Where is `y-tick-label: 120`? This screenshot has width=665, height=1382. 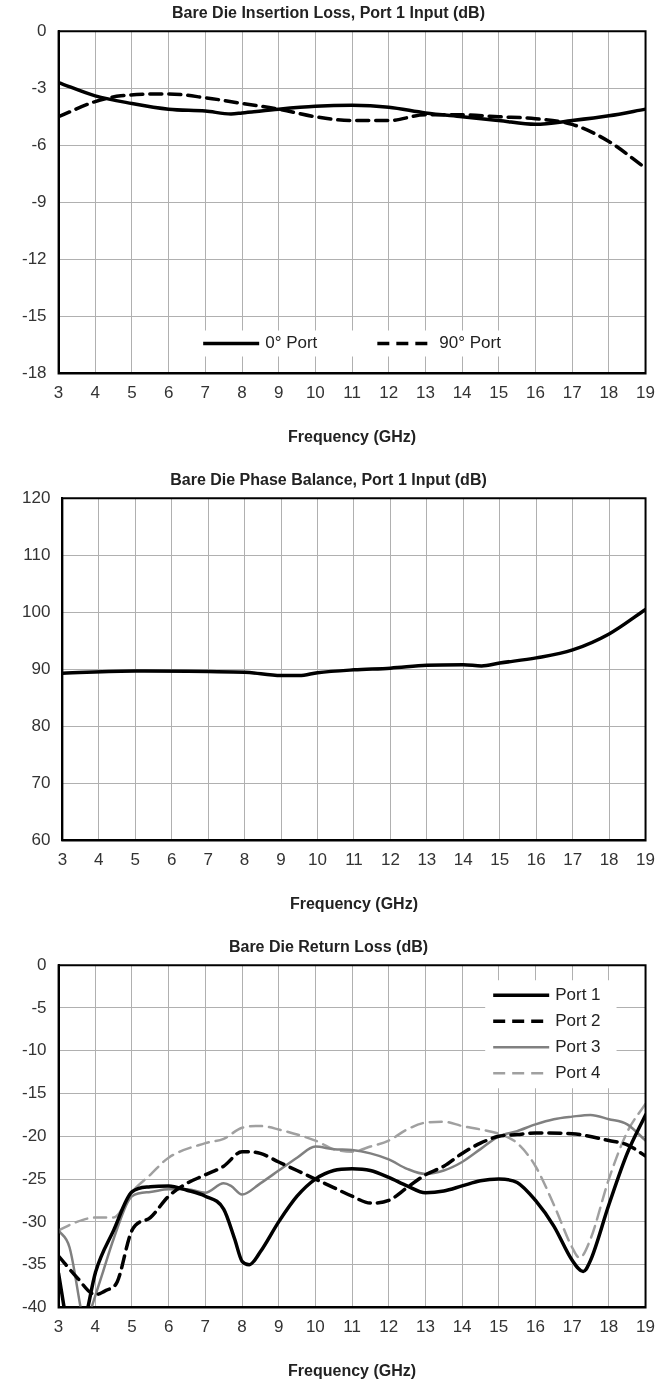 y-tick-label: 120 is located at coordinates (36, 497).